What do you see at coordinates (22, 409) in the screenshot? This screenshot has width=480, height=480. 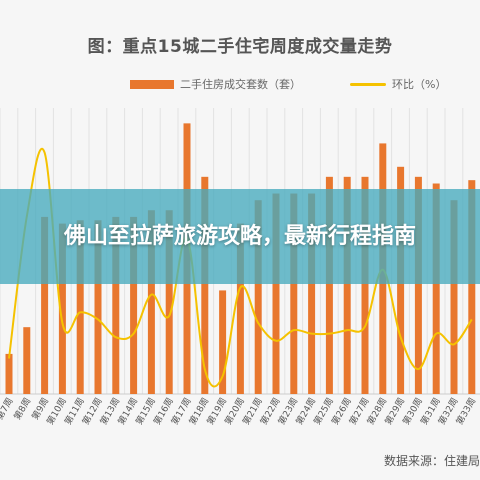 I see `x-tick-label: 第8周` at bounding box center [22, 409].